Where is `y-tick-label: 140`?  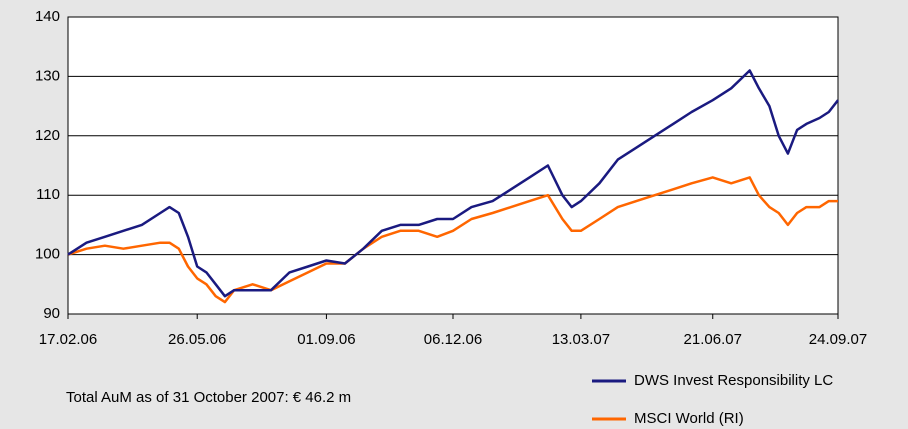 y-tick-label: 140 is located at coordinates (47, 16).